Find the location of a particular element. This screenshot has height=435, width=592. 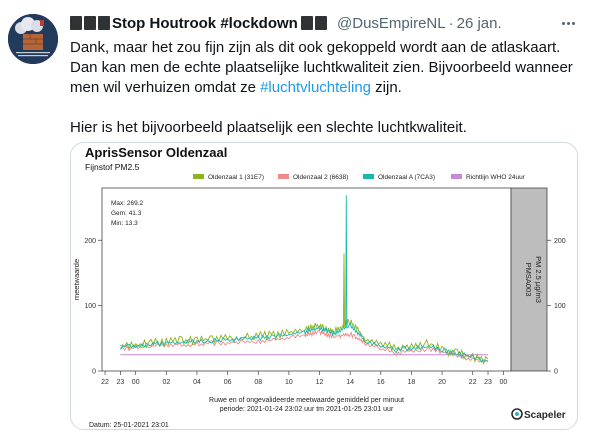

x-tick-label: 14 is located at coordinates (350, 382).